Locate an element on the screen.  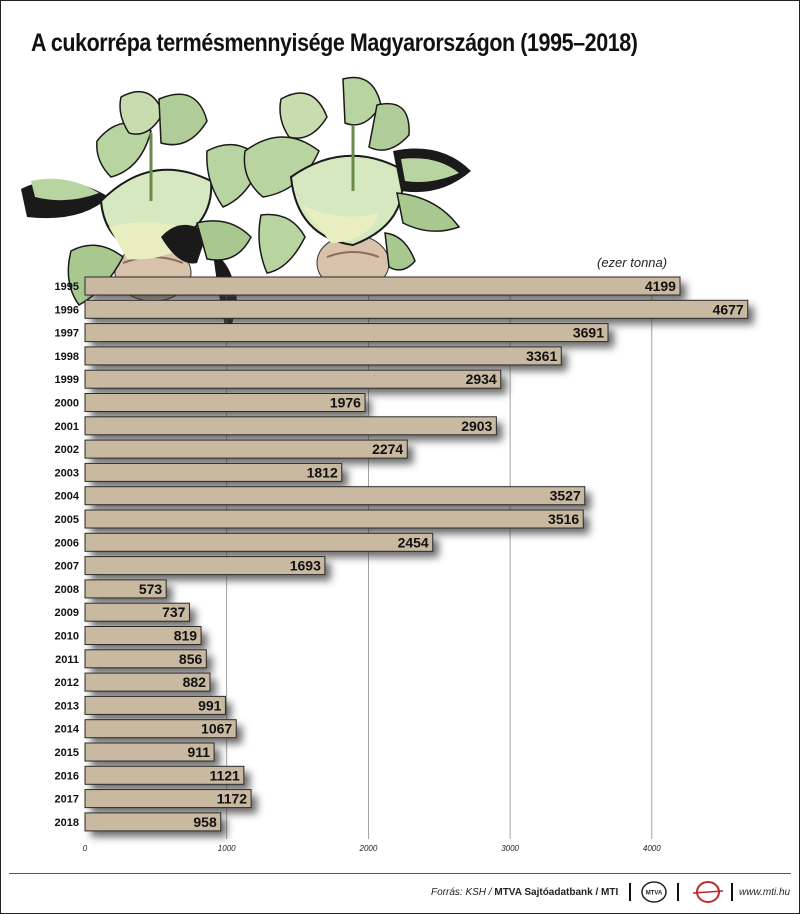
source-agency: / MTI is located at coordinates (605, 892).